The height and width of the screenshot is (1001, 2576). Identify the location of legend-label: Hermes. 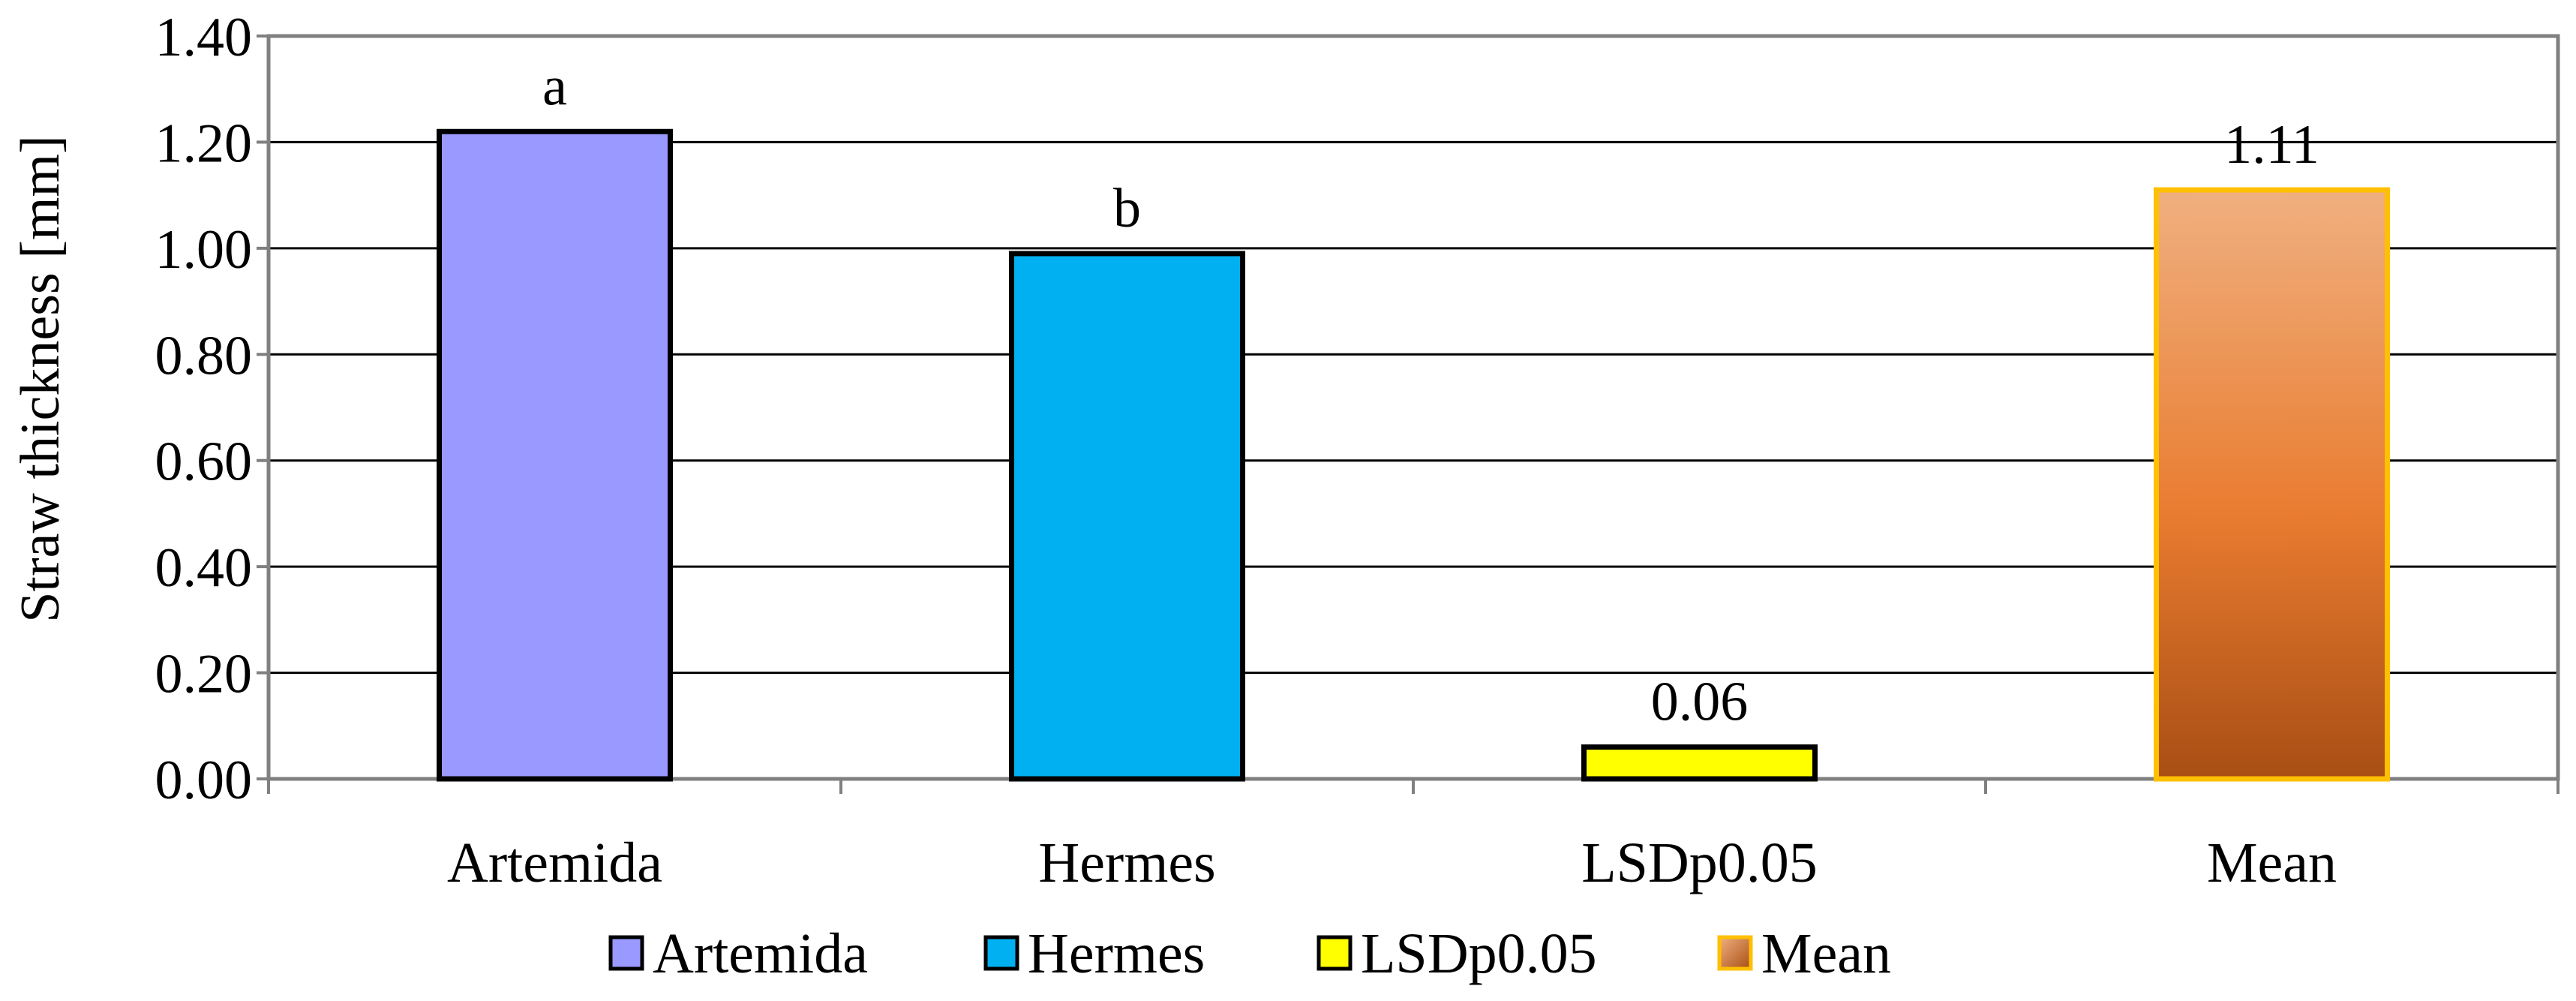
(1116, 954).